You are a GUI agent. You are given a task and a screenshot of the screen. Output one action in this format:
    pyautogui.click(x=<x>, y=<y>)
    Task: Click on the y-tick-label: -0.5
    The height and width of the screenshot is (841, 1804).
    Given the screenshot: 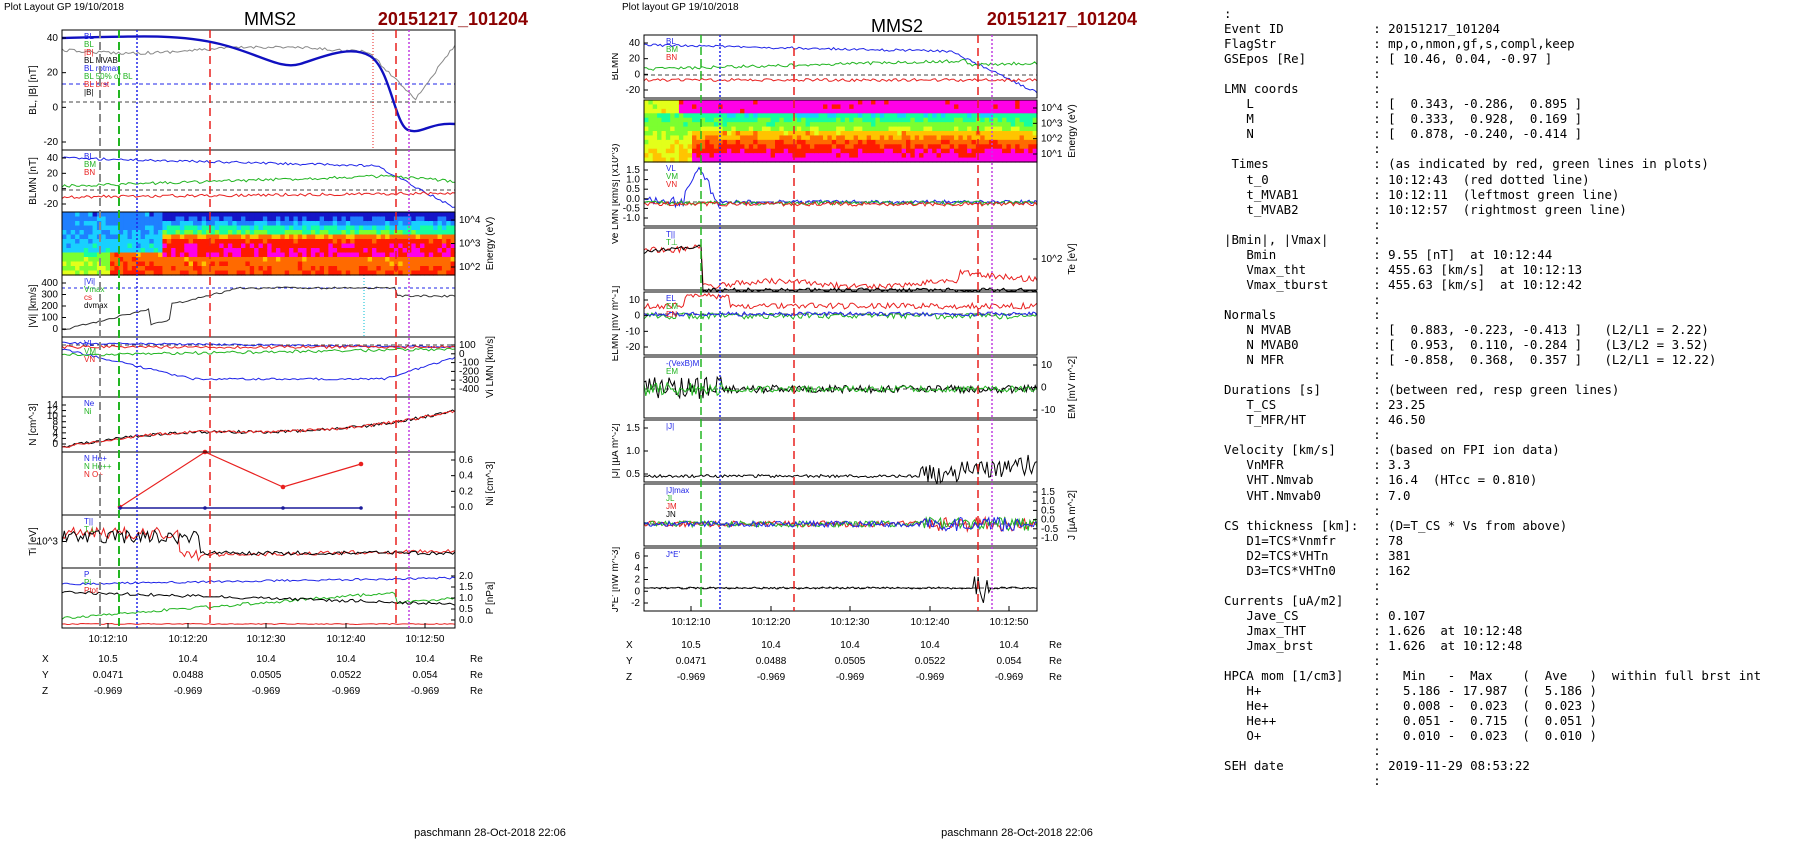 What is the action you would take?
    pyautogui.click(x=1050, y=529)
    